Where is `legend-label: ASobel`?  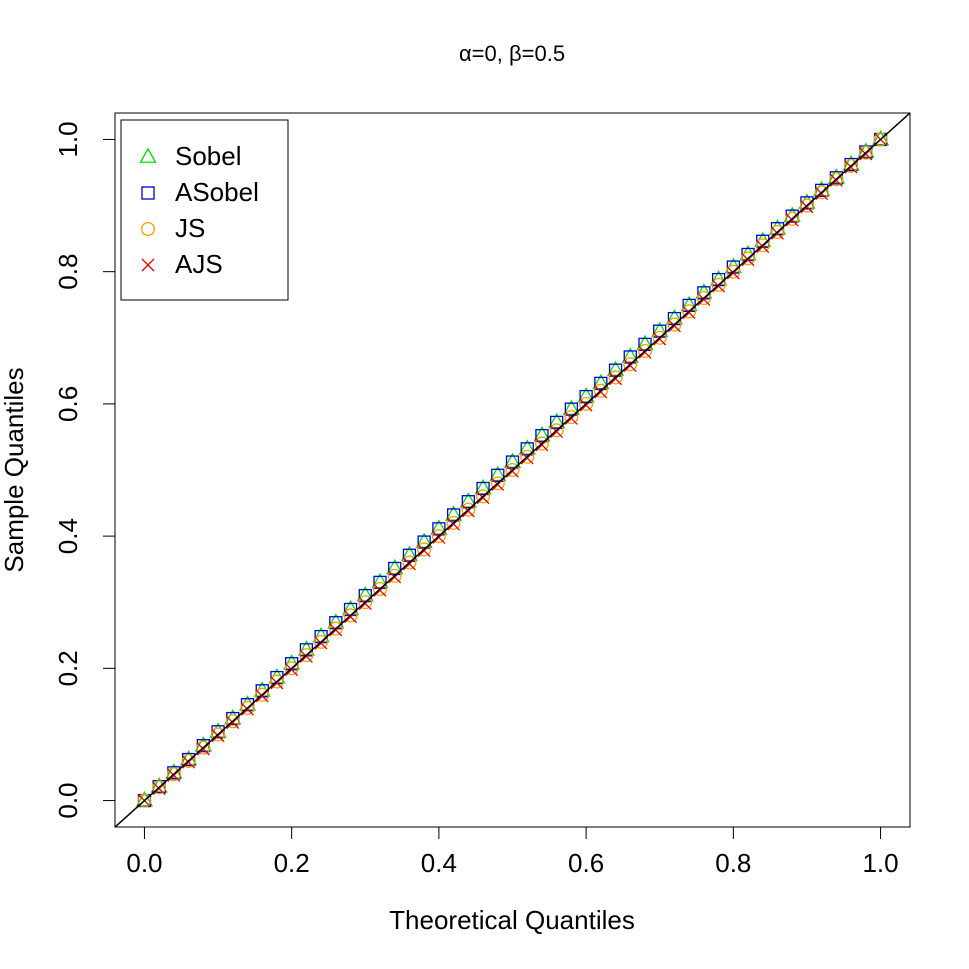
legend-label: ASobel is located at coordinates (217, 192).